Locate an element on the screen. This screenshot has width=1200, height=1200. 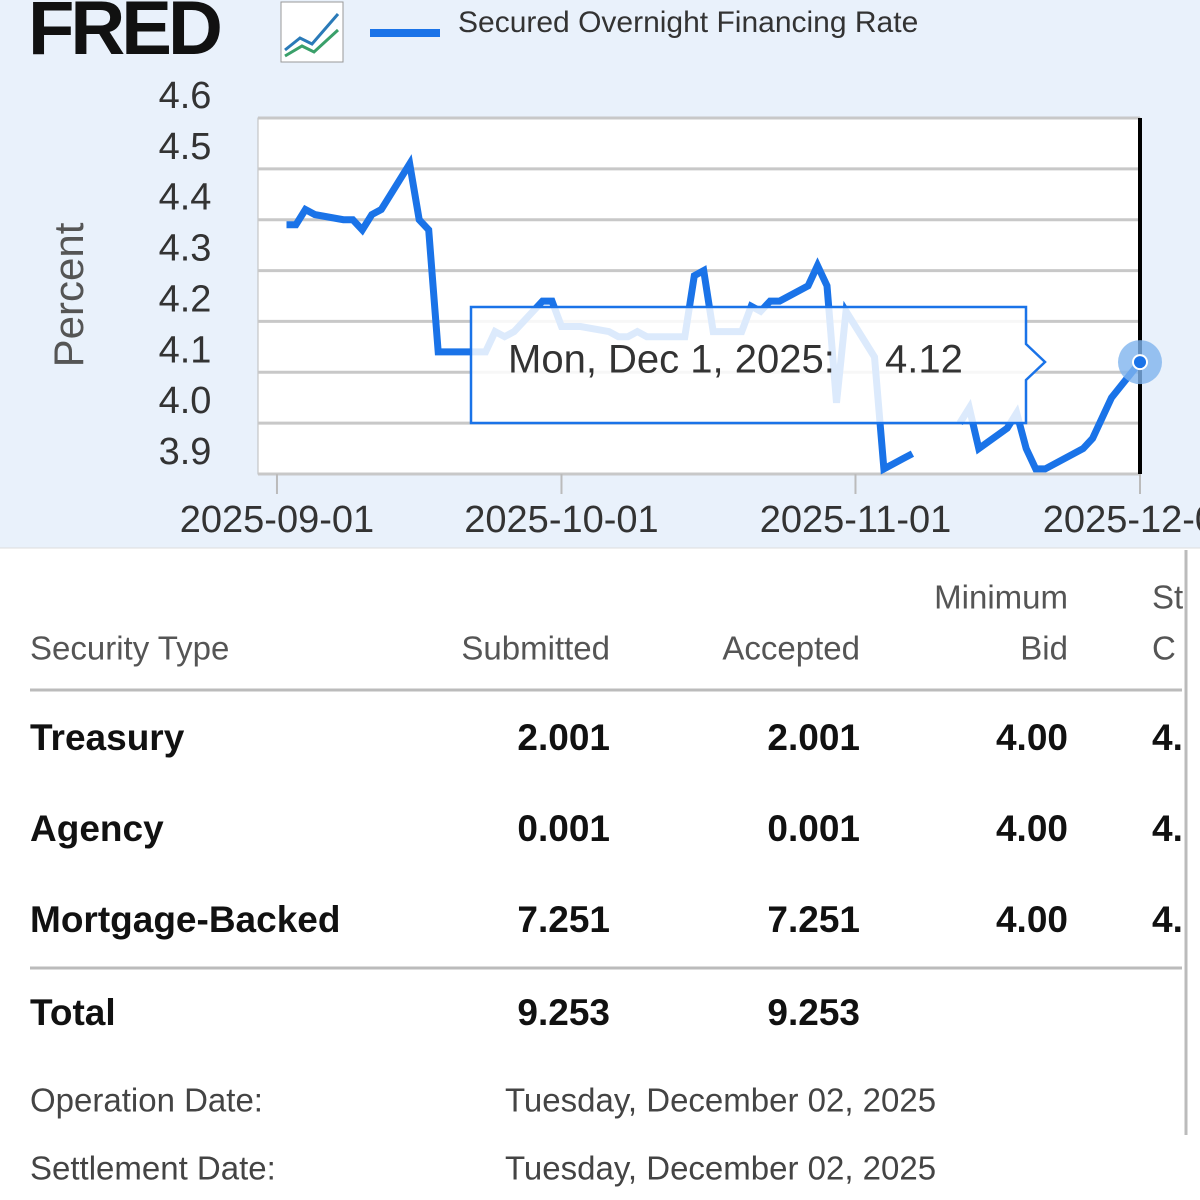
column-header: C is located at coordinates (1164, 648).